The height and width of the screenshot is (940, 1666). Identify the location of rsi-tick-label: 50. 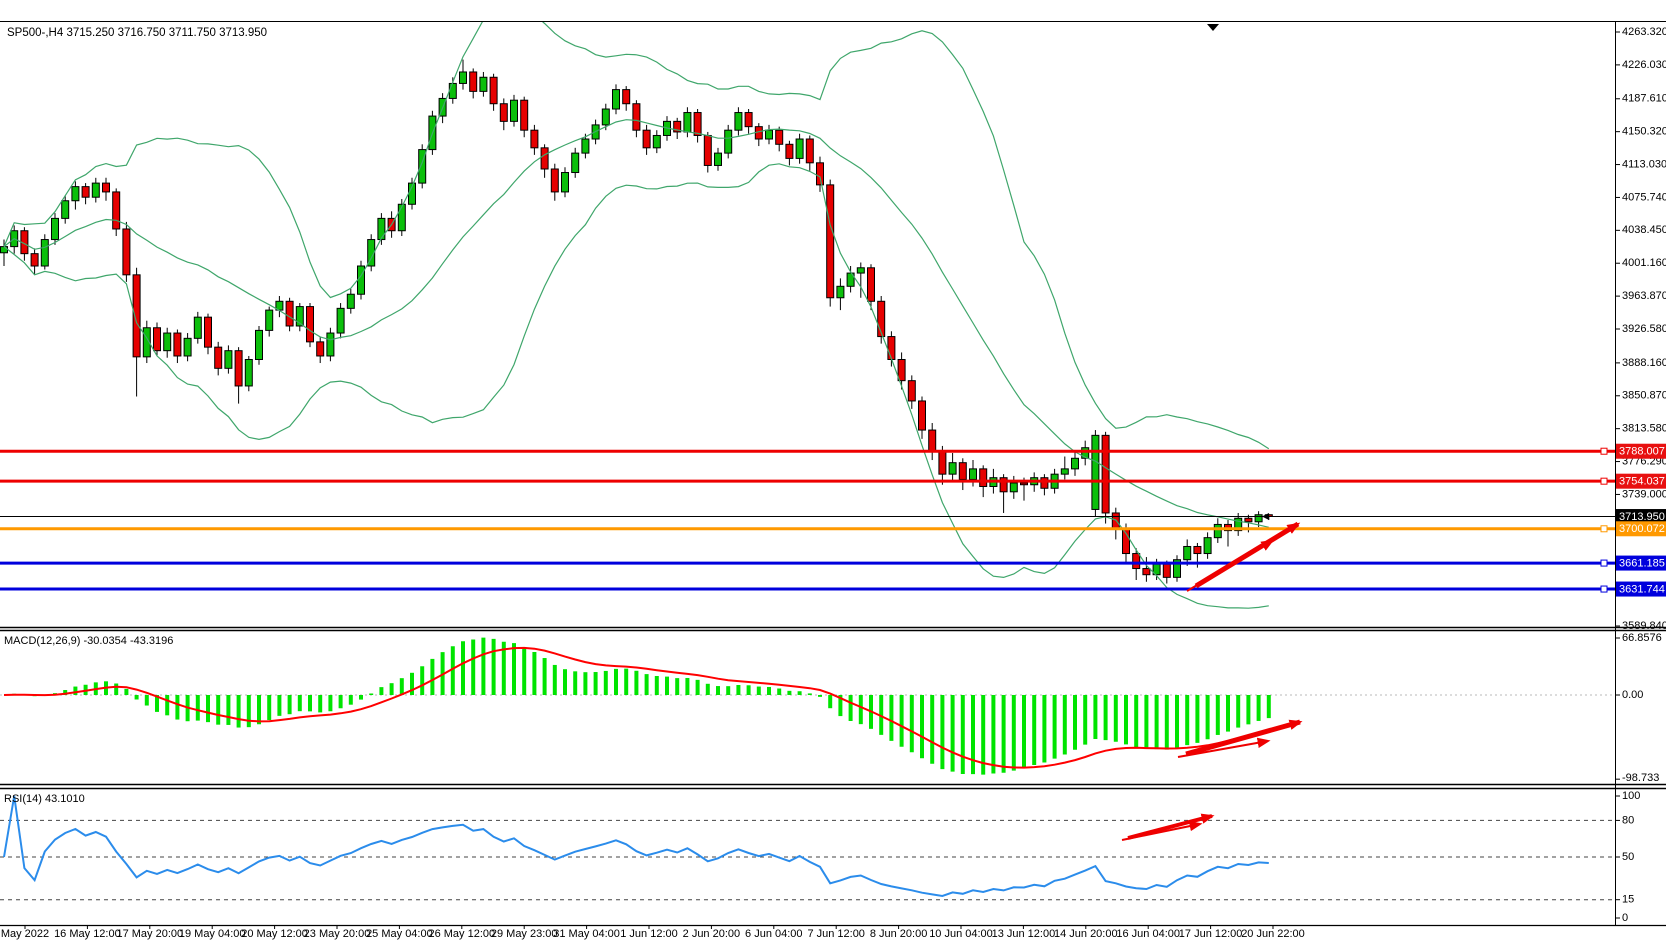
(1628, 857).